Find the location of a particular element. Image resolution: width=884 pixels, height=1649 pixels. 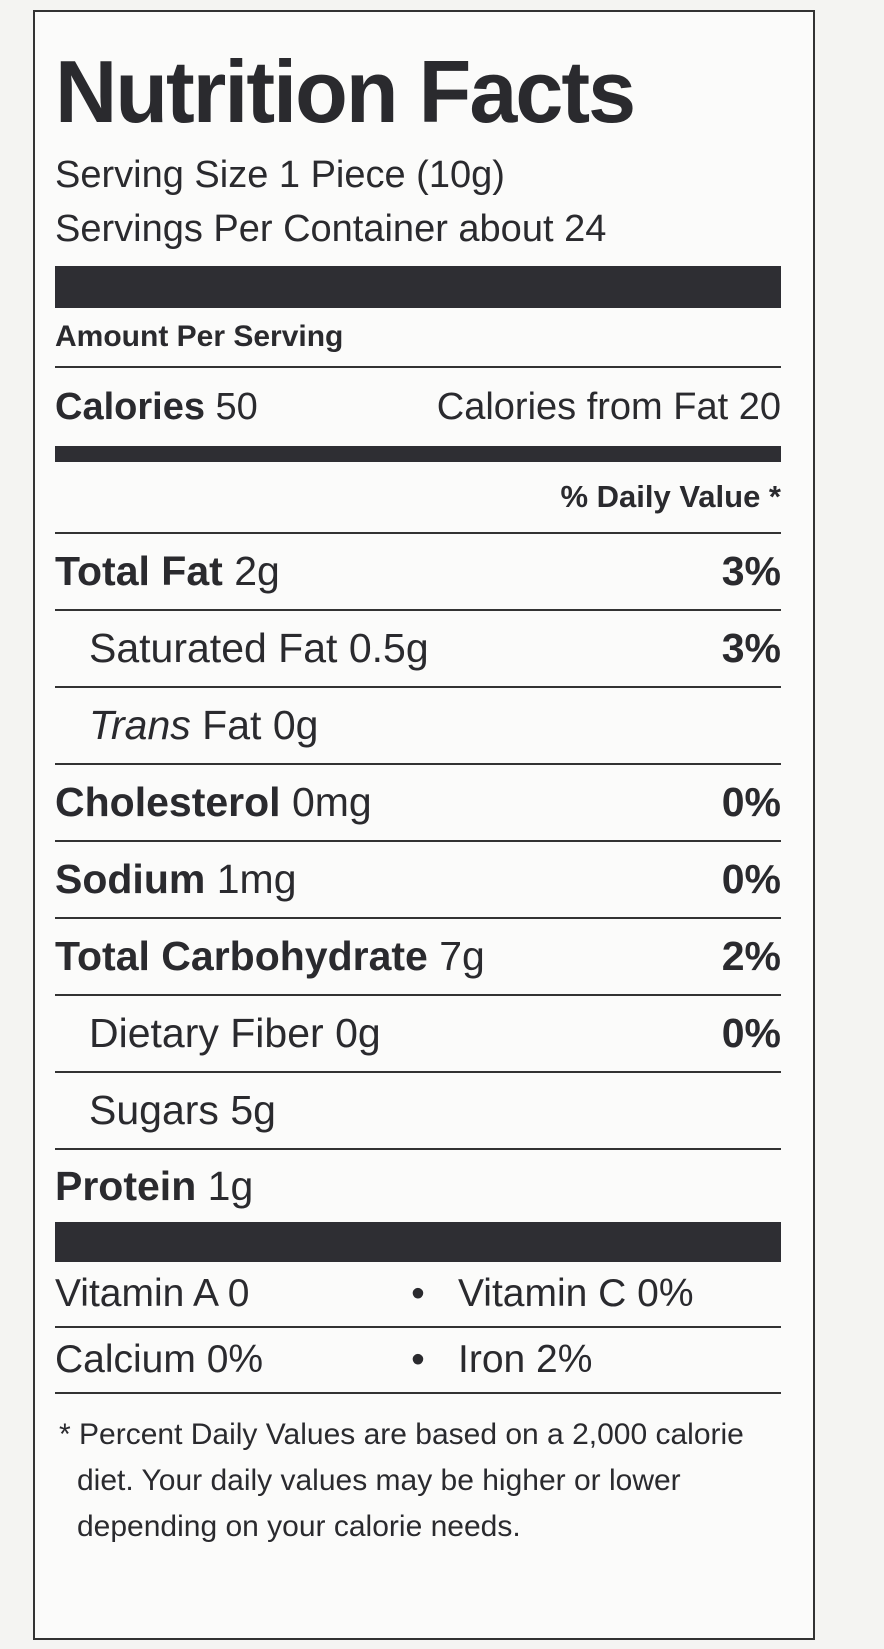

nutrient-name: Sodium is located at coordinates (130, 879).